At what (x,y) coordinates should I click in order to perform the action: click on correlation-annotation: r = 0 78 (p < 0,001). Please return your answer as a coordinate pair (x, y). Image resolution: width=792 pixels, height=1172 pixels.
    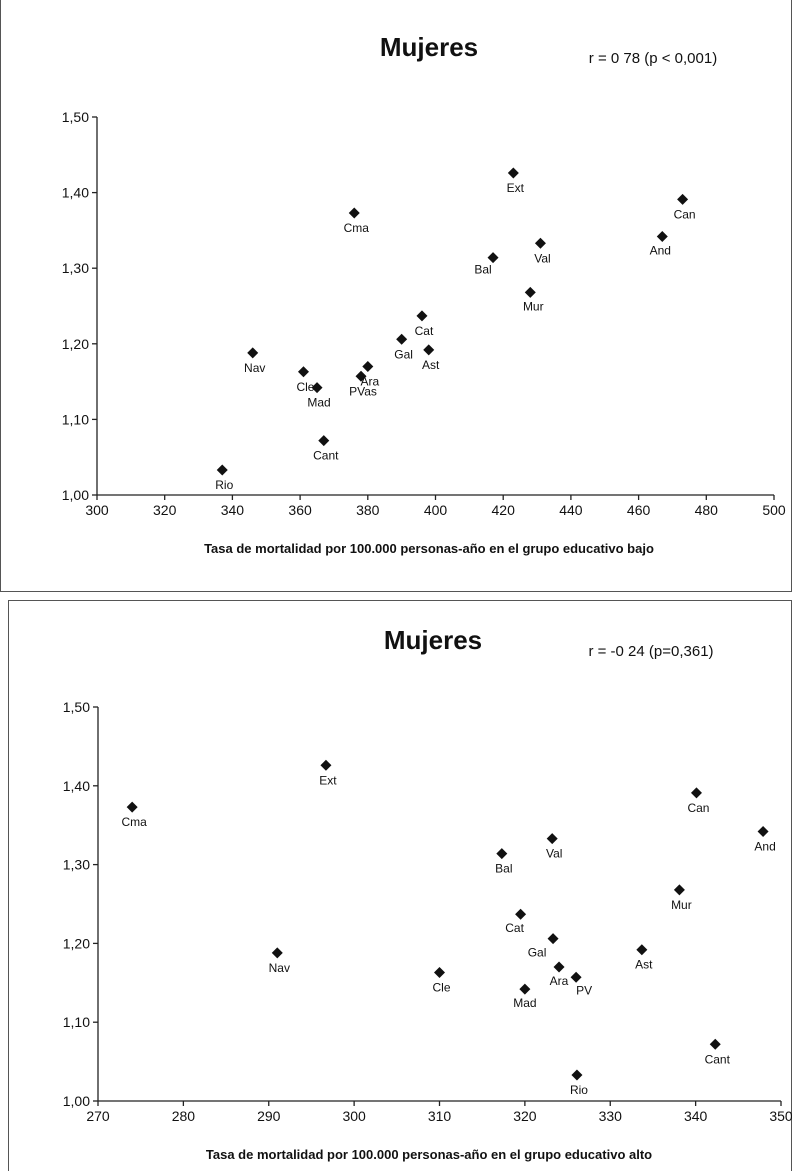
    Looking at the image, I should click on (653, 58).